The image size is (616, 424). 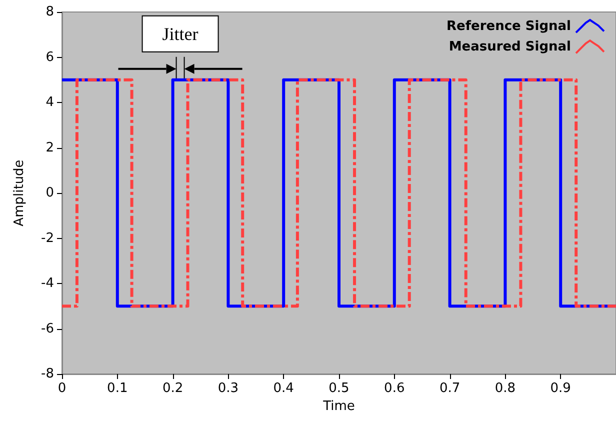 I want to click on x-tick-label: 0.8, so click(x=505, y=388).